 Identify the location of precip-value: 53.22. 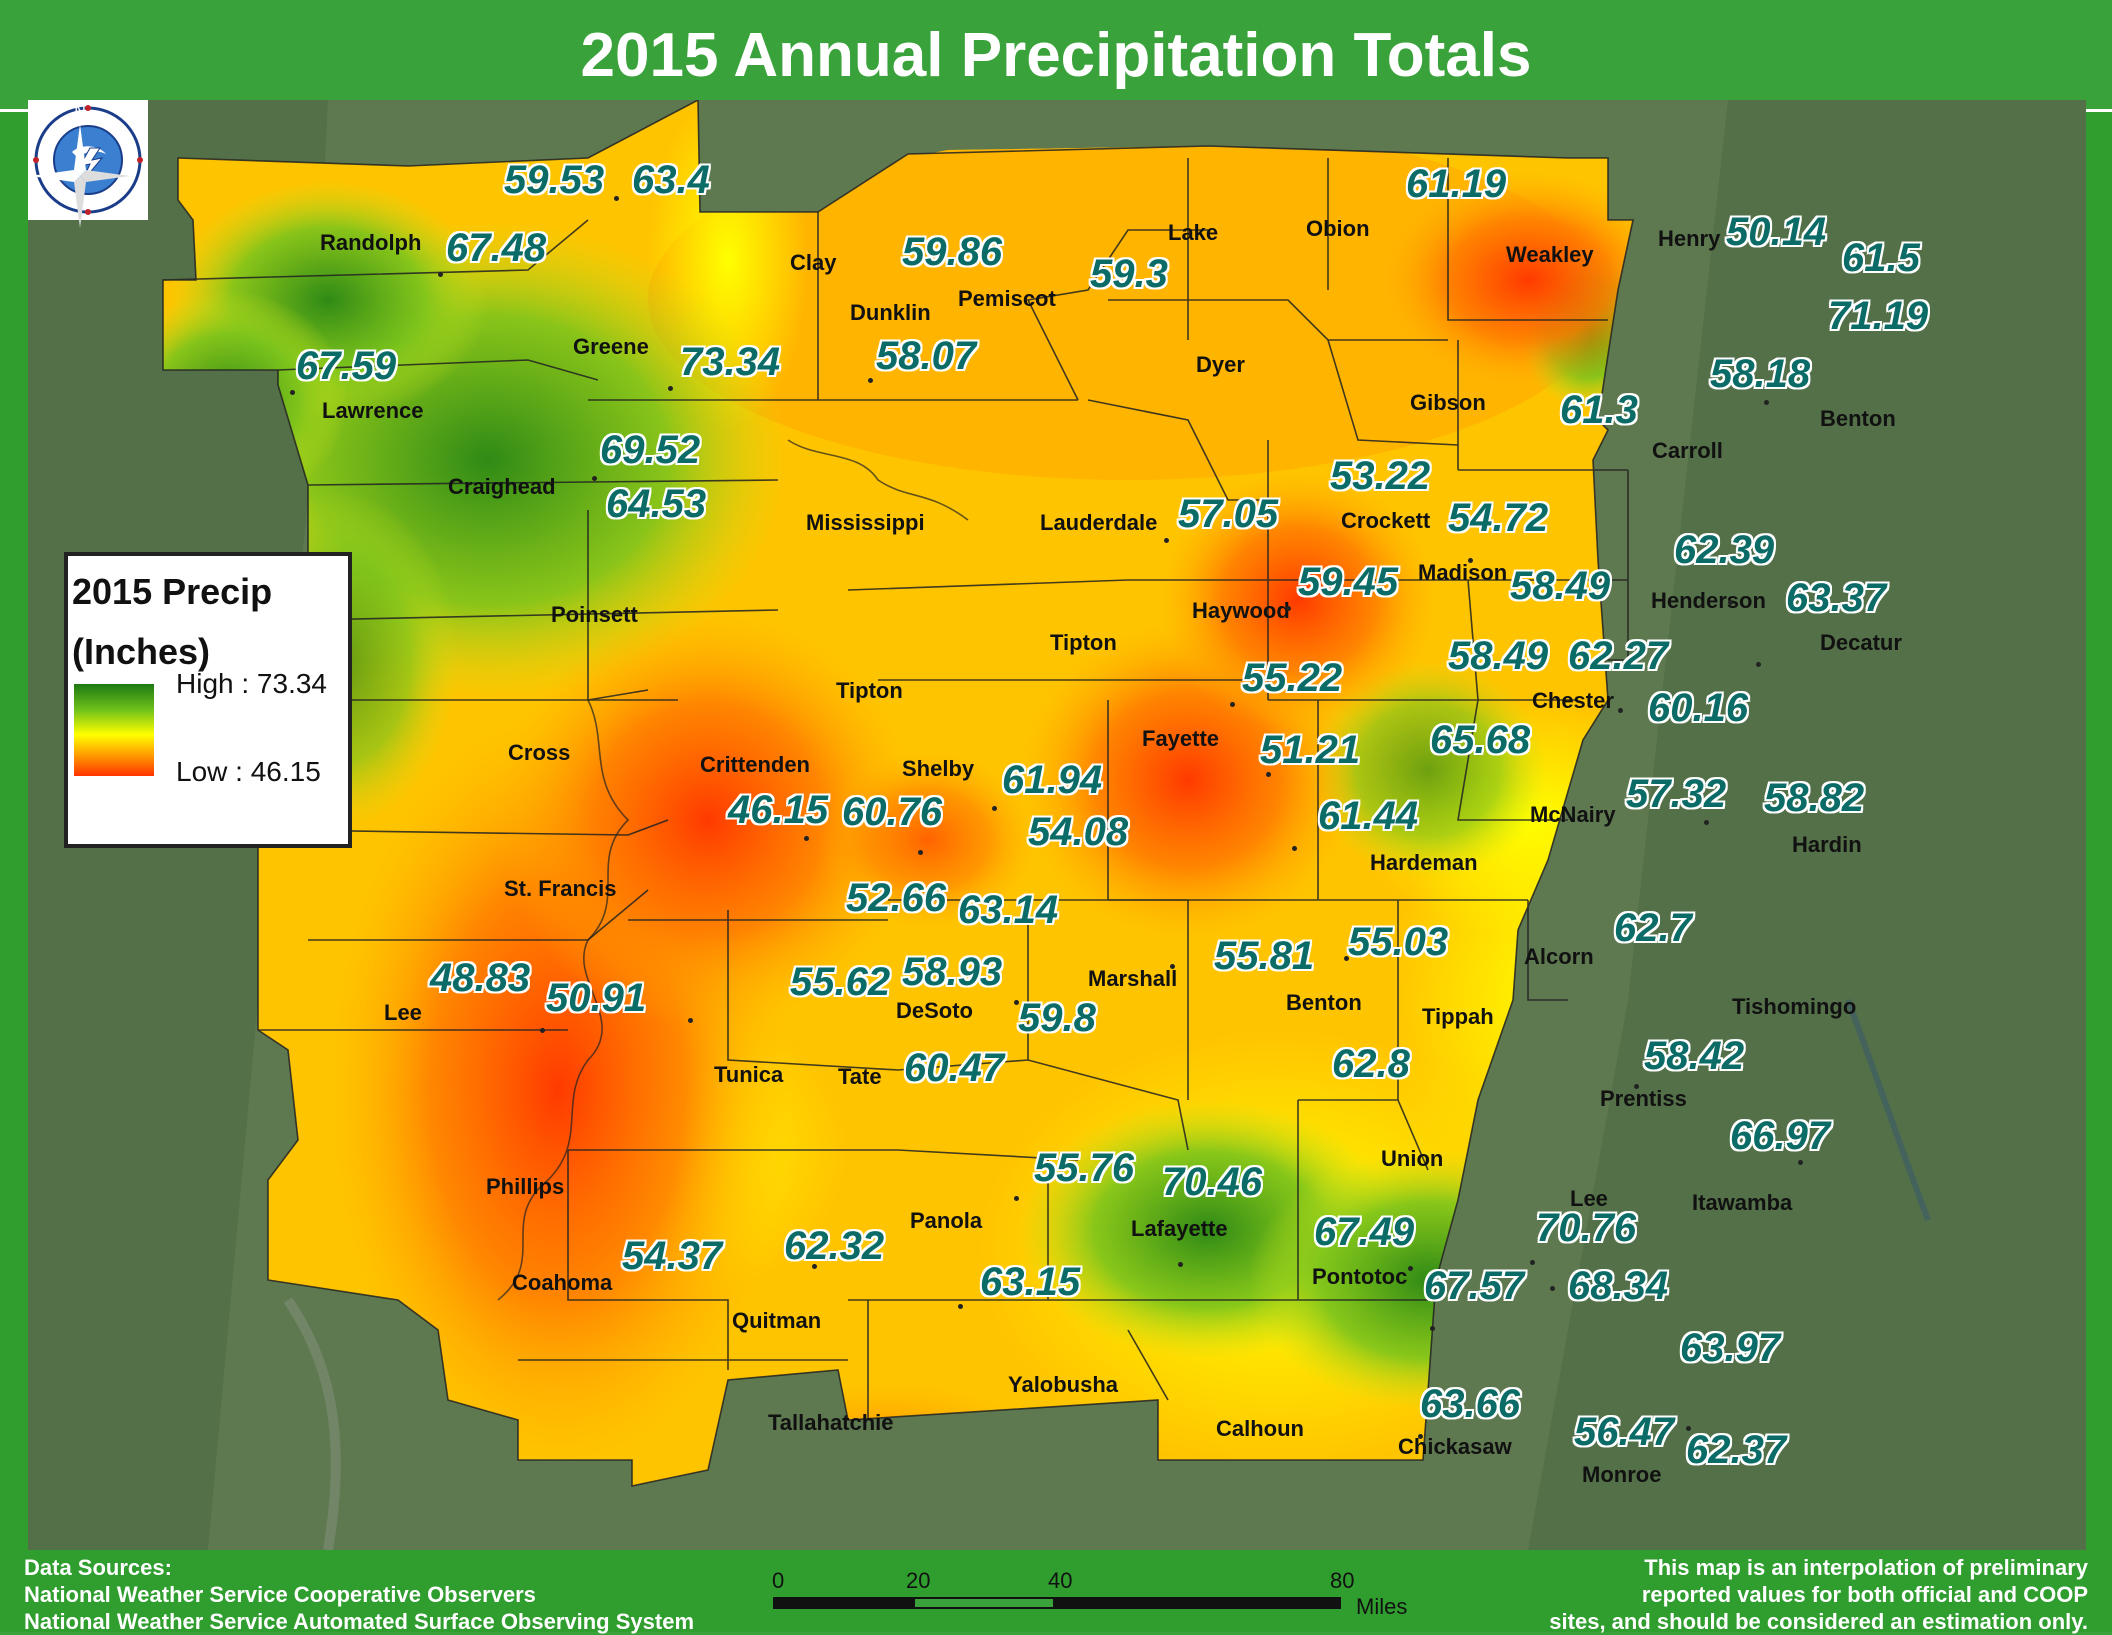
(1380, 476).